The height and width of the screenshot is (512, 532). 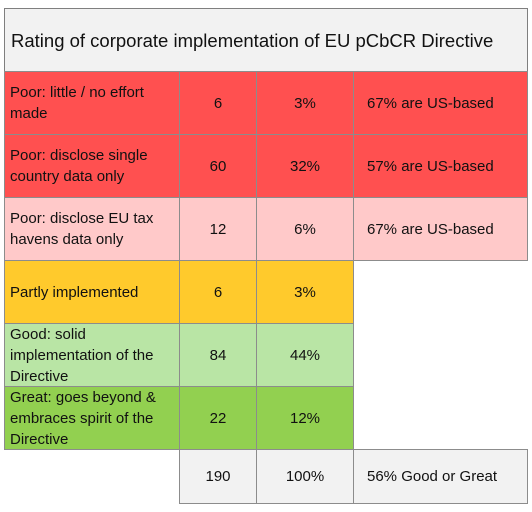 What do you see at coordinates (218, 229) in the screenshot?
I see `rating-count: 12` at bounding box center [218, 229].